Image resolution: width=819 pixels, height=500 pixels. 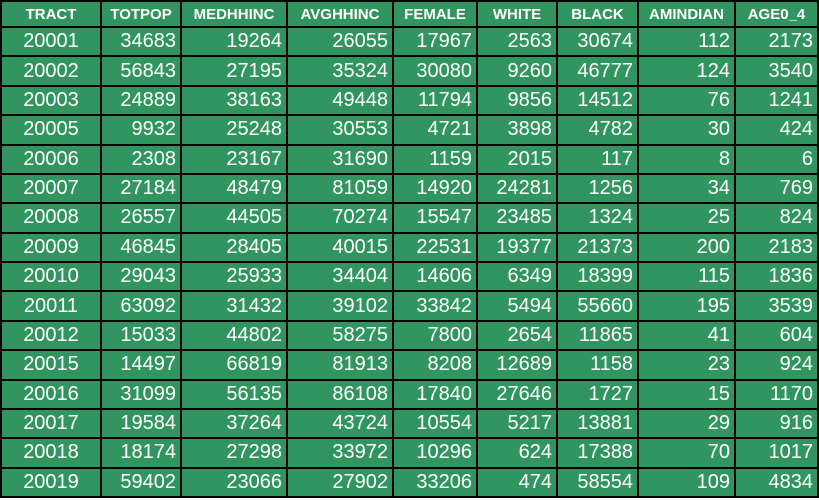 What do you see at coordinates (51, 335) in the screenshot?
I see `table-cell-tract: 20012` at bounding box center [51, 335].